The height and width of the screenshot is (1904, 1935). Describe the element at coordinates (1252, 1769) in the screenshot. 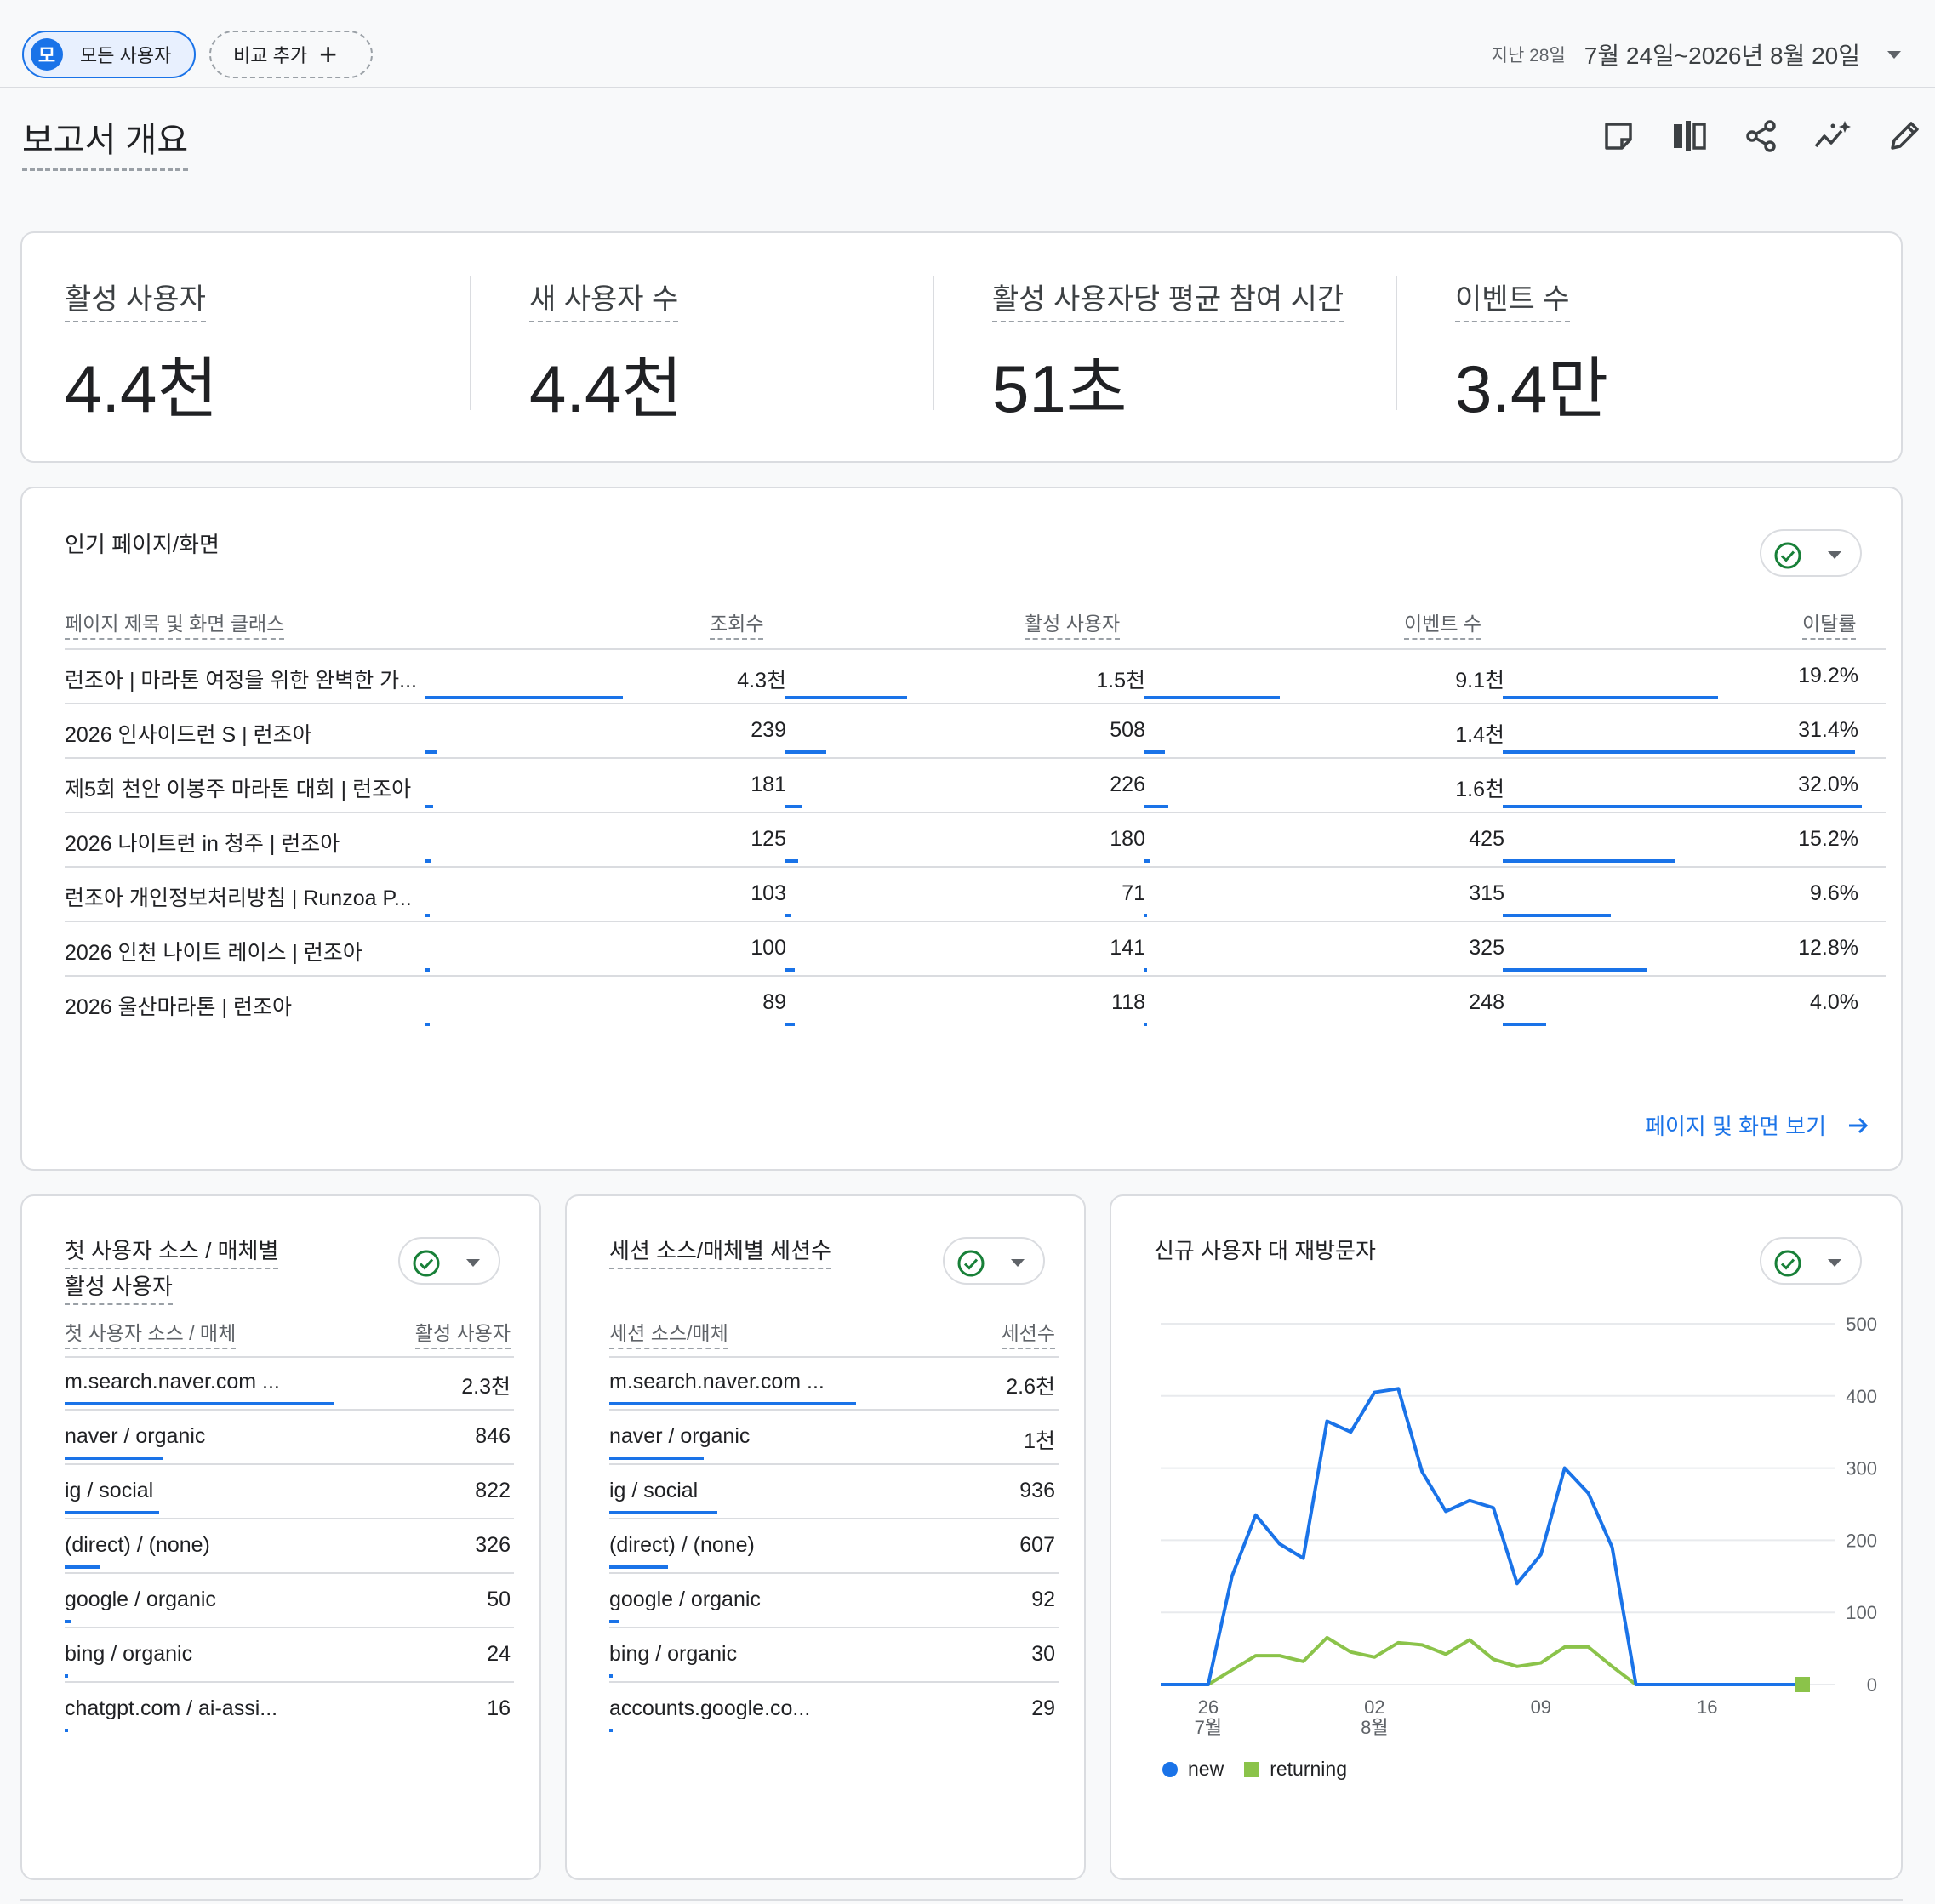

I see `legend-swatch-returning` at that location.